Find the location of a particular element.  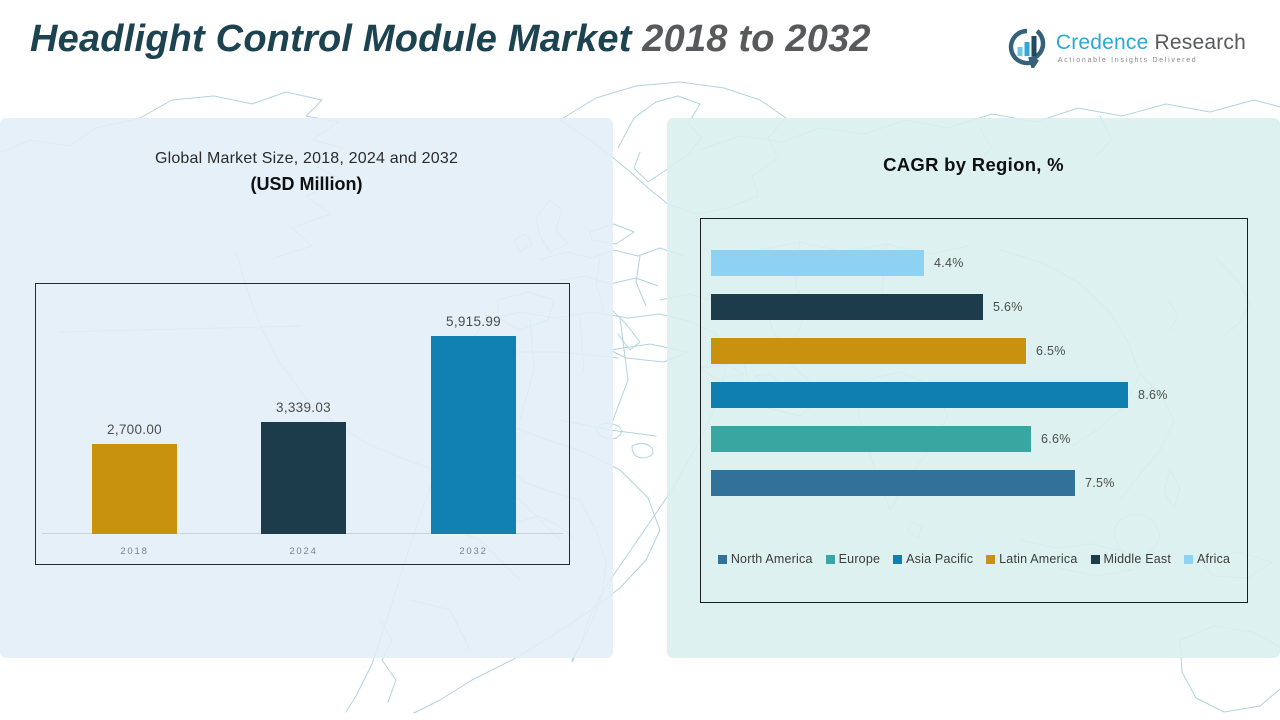

legend-label: Europe is located at coordinates (859, 559).